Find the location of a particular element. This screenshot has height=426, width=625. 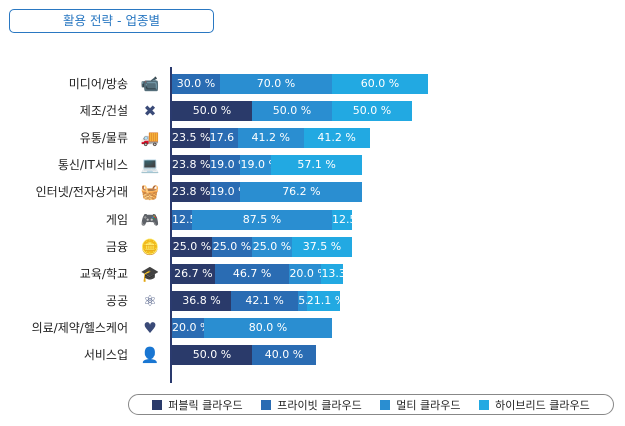

bar-row: 제조/건설 ✖ 50.0 % 50.0 % 50.0 % is located at coordinates (312, 111).